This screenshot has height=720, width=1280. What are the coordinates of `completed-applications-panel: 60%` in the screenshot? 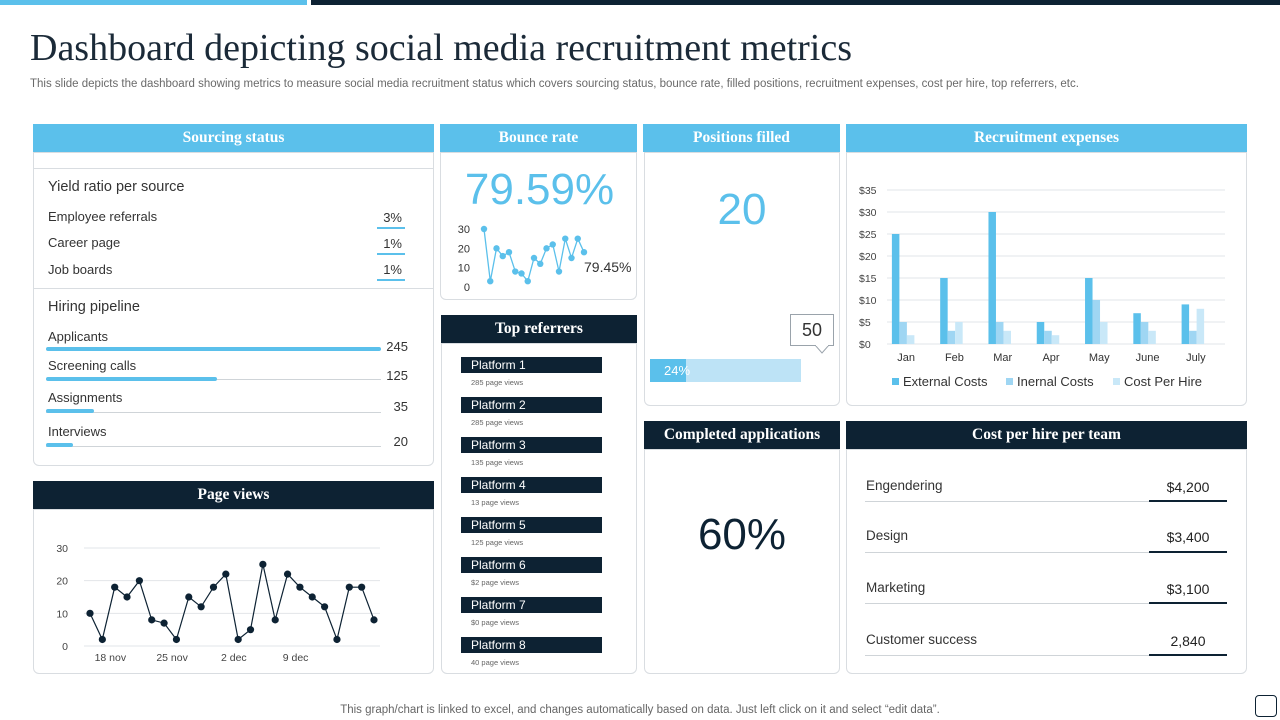 It's located at (742, 561).